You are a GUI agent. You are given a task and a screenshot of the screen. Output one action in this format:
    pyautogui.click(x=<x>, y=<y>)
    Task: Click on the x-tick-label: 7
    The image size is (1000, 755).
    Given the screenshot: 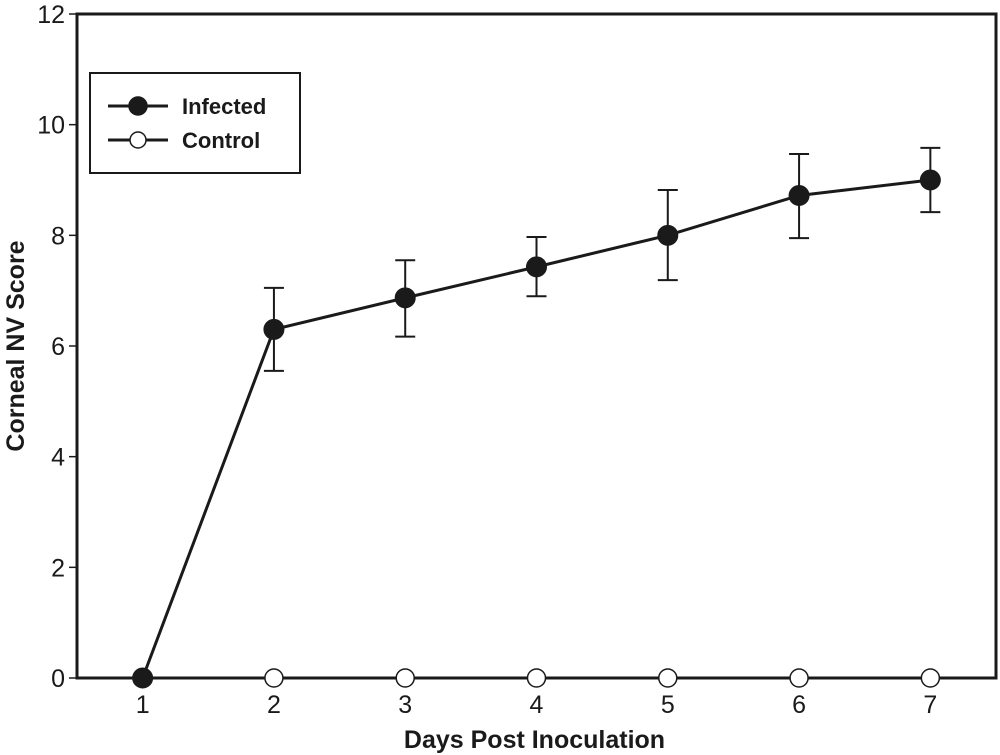 What is the action you would take?
    pyautogui.click(x=930, y=705)
    